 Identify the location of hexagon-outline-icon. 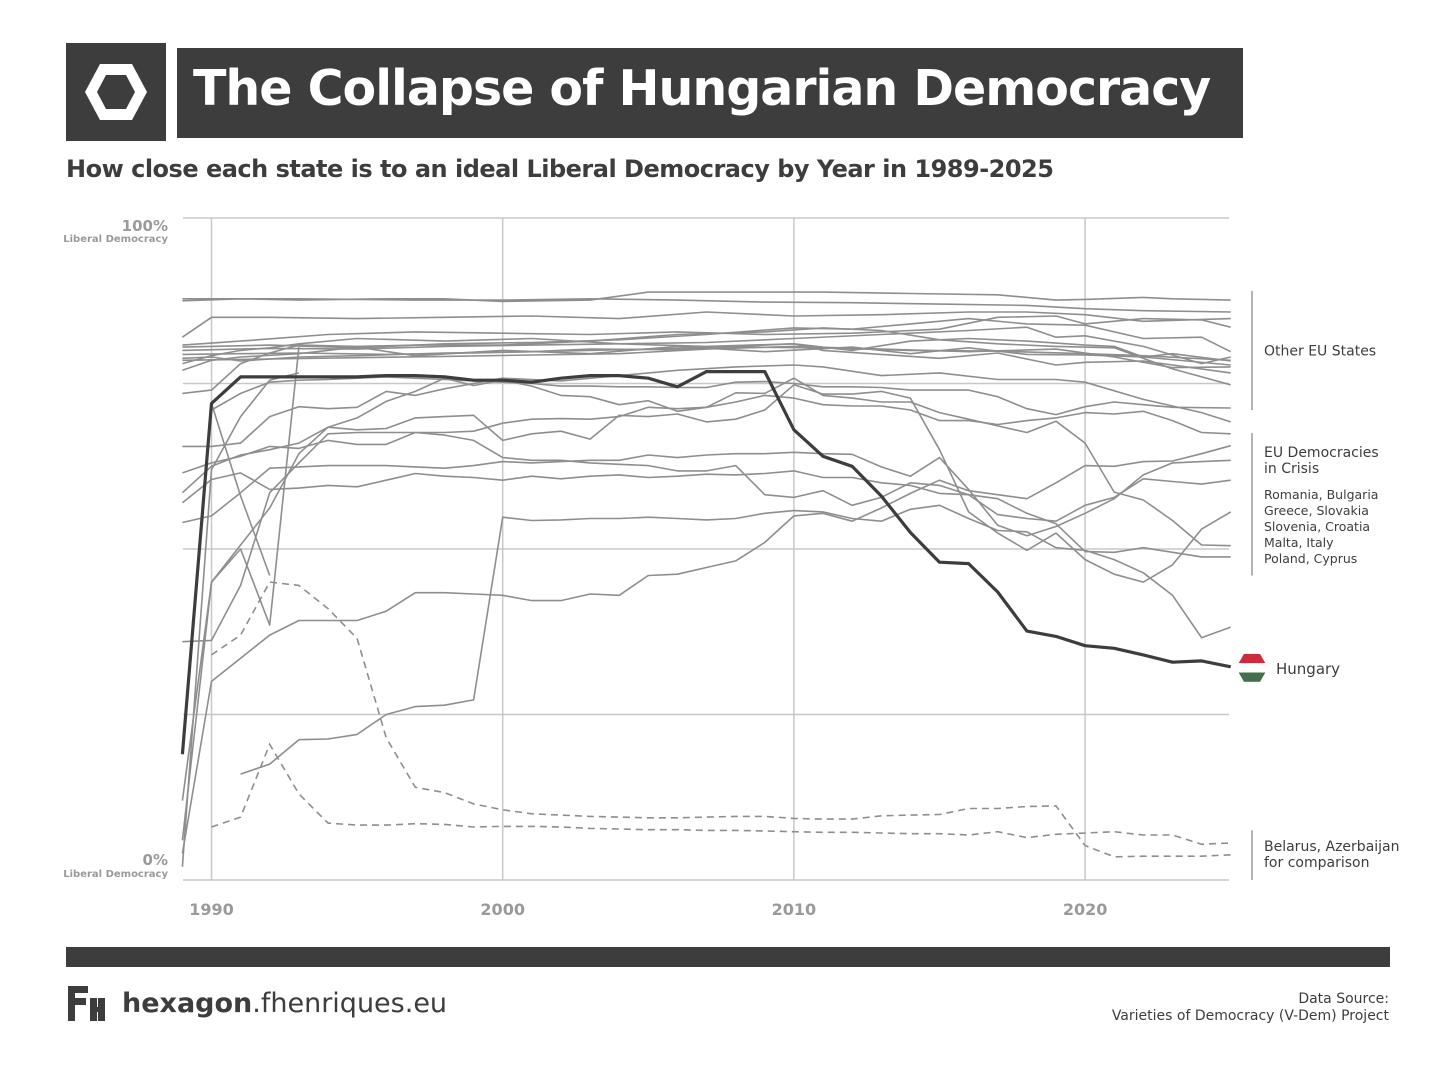
(116, 92).